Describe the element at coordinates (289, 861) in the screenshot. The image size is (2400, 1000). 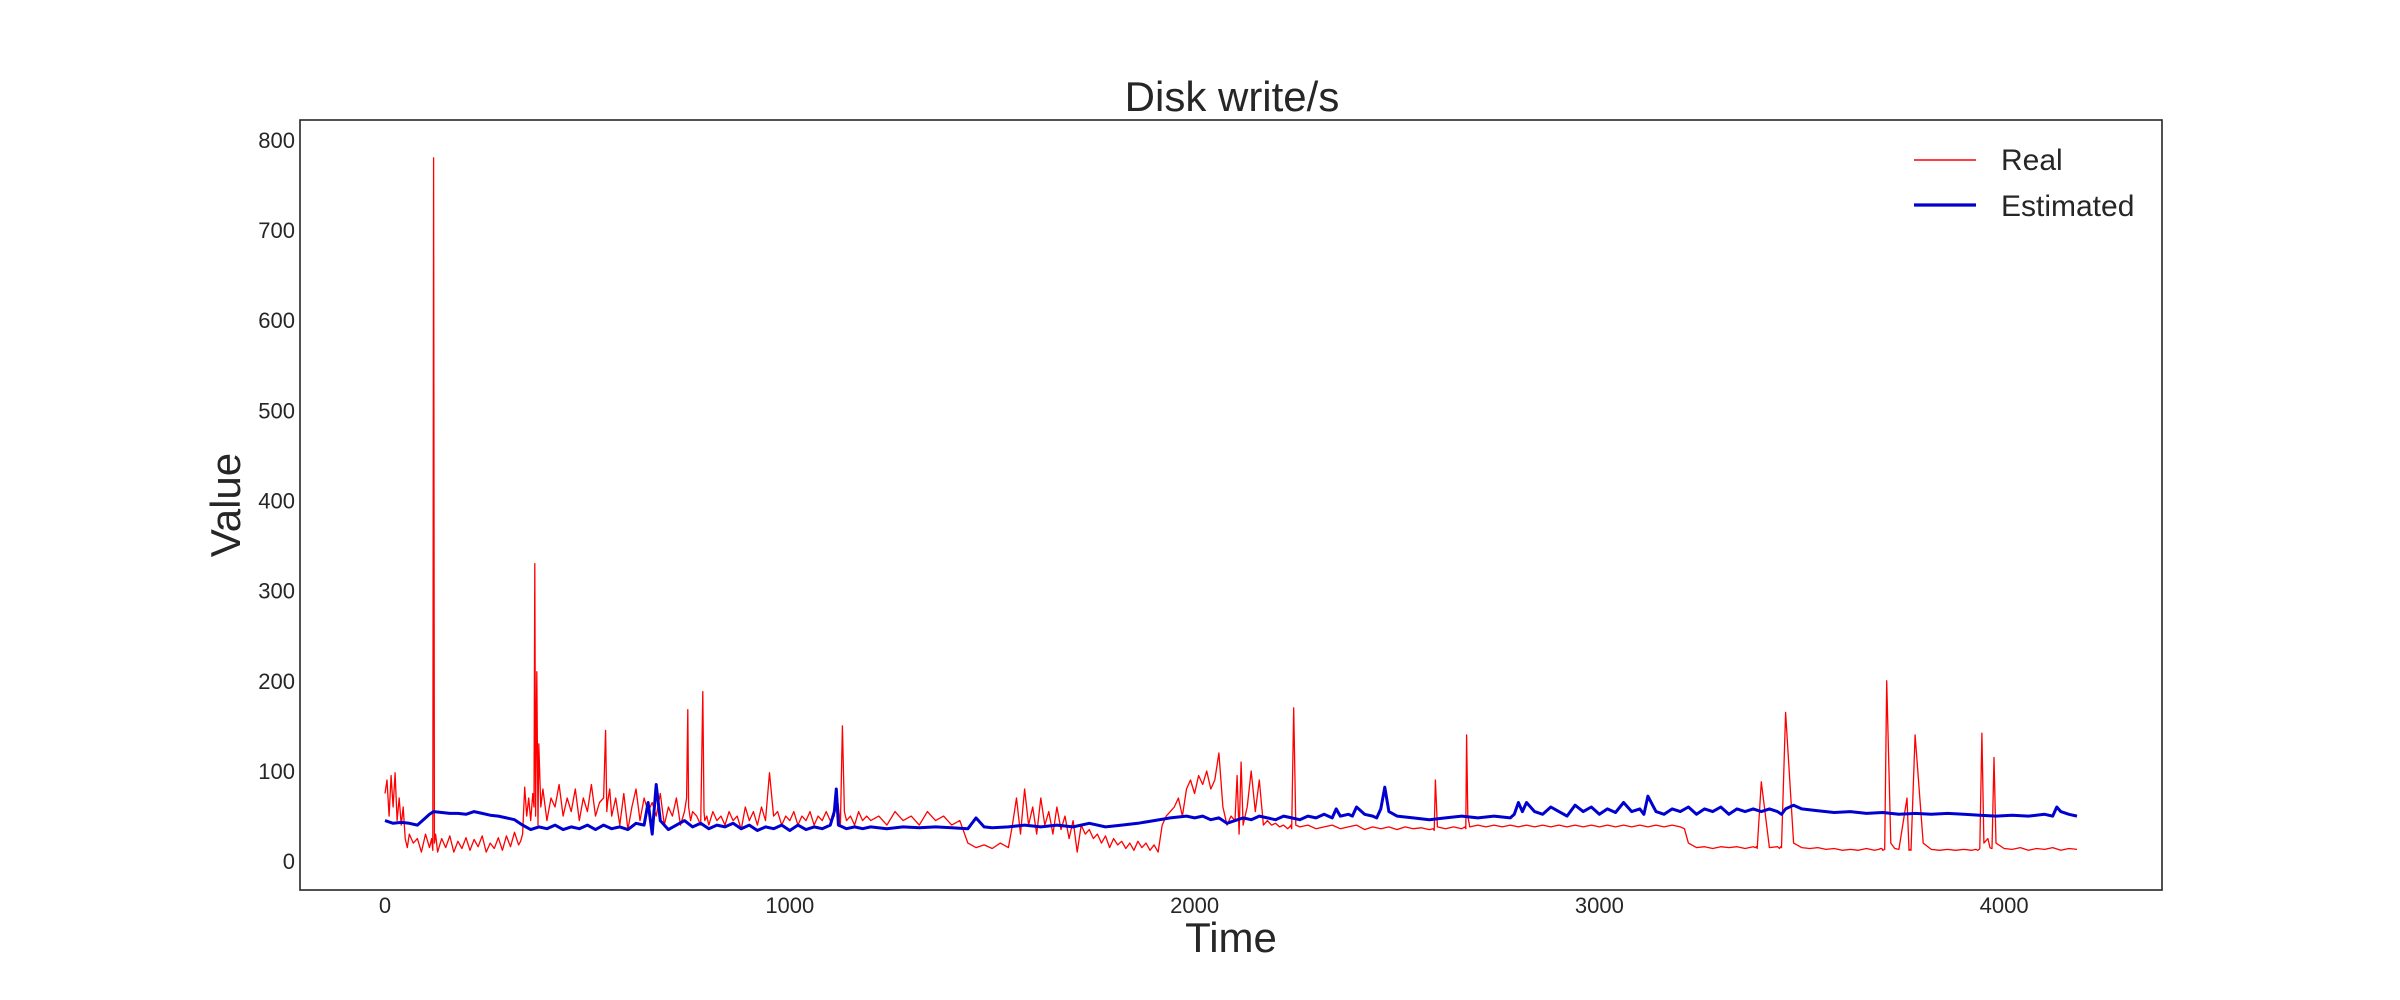
I see `y-tick-label: 0` at that location.